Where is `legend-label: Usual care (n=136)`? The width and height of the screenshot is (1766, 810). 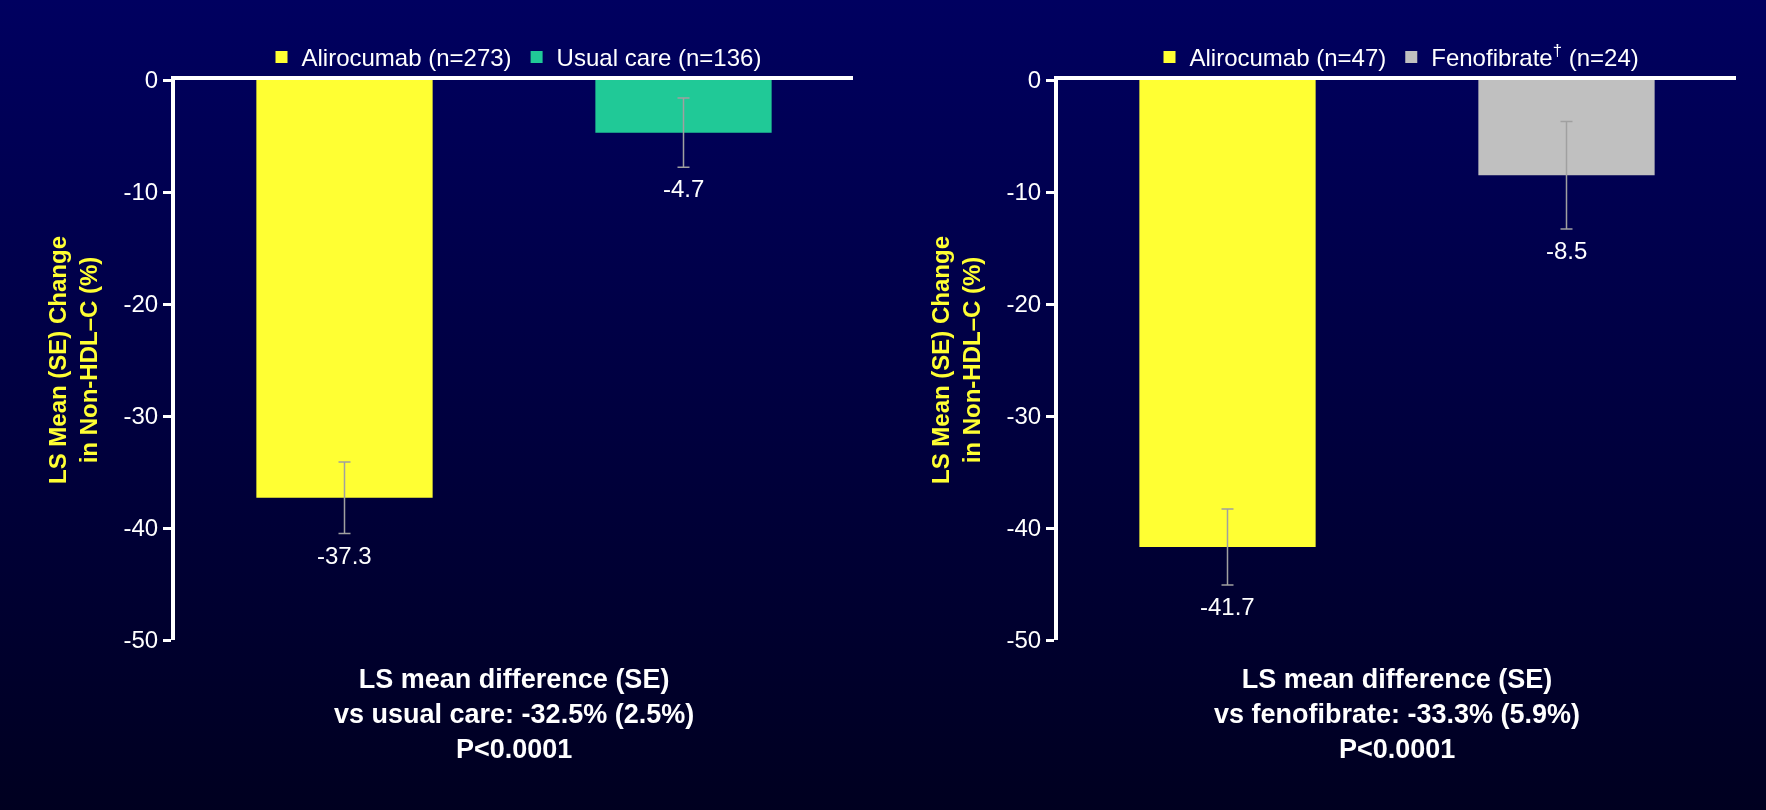 legend-label: Usual care (n=136) is located at coordinates (659, 58).